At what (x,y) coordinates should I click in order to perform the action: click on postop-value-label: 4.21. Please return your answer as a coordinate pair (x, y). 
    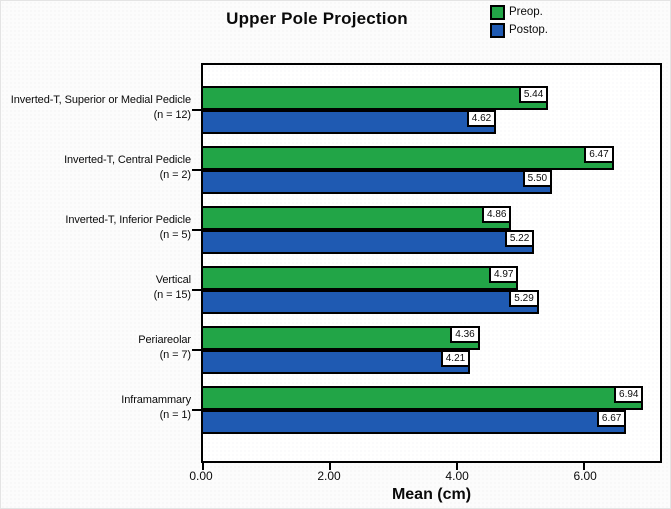
    Looking at the image, I should click on (455, 358).